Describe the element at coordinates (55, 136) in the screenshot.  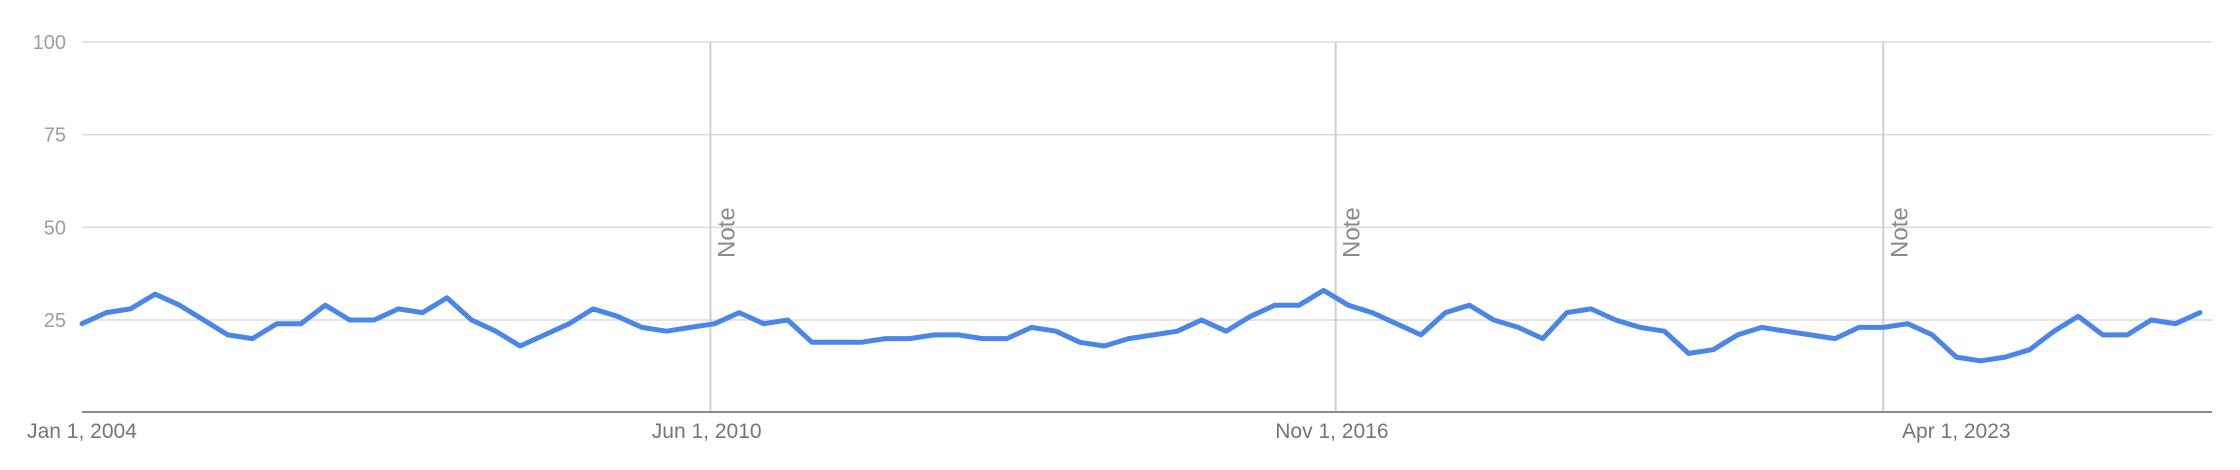
I see `y-tick-label-75: 75` at that location.